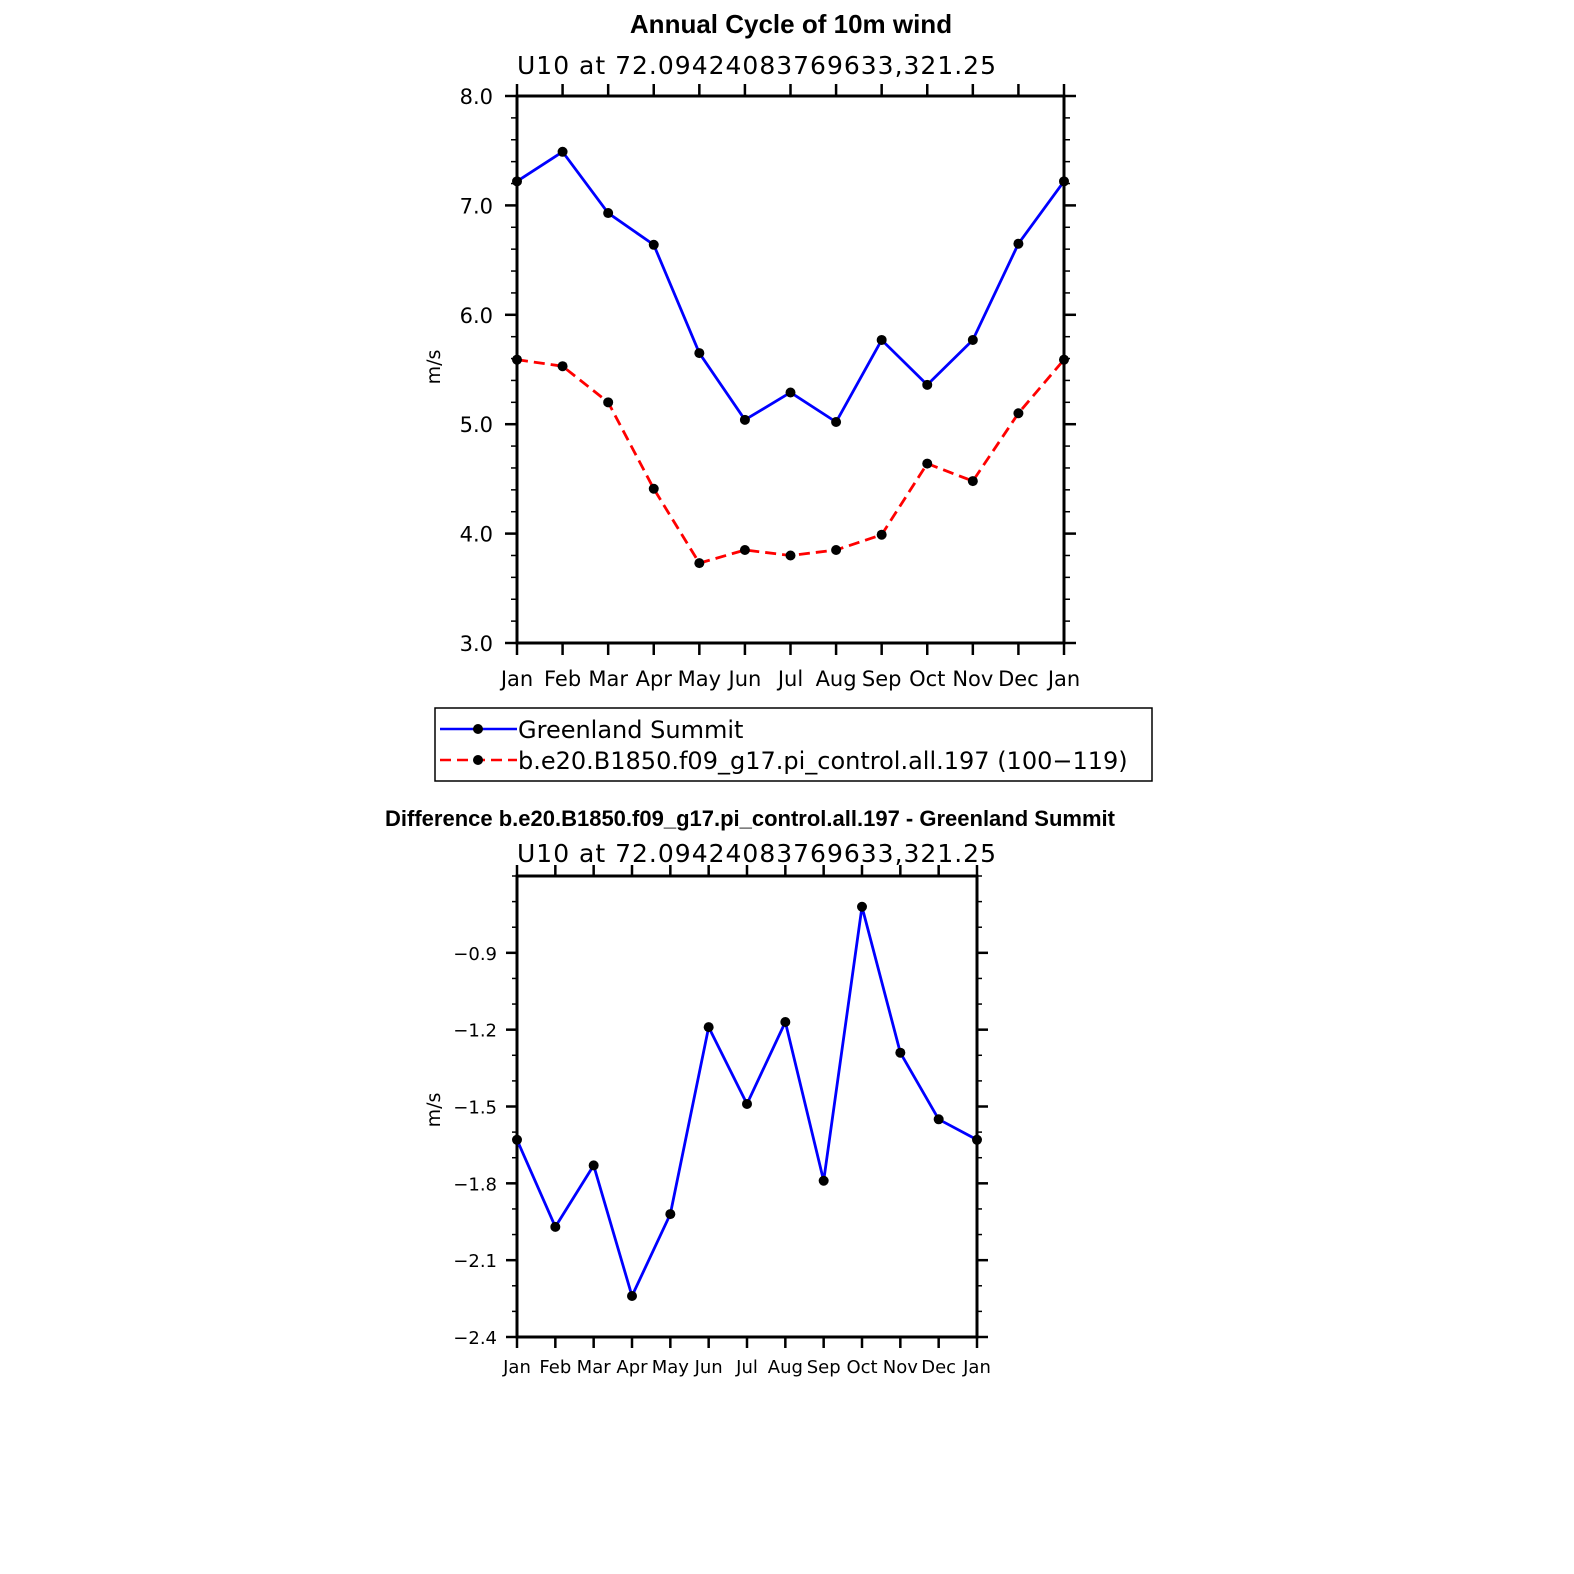 The width and height of the screenshot is (1574, 1574). I want to click on y-tick-label: 8.0, so click(476, 97).